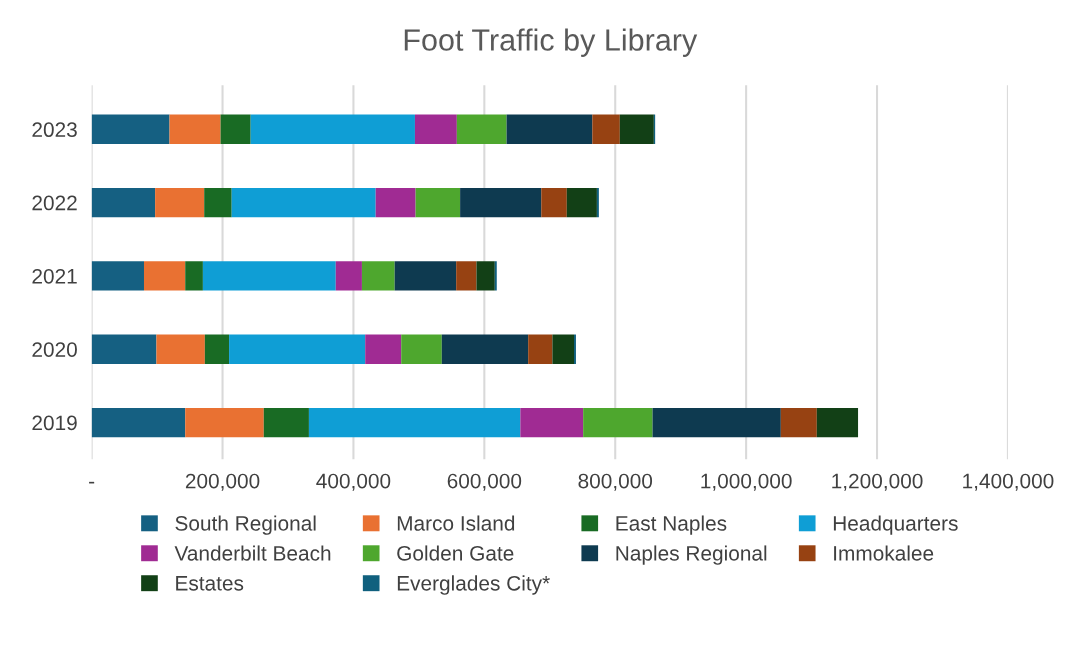 The height and width of the screenshot is (656, 1078). Describe the element at coordinates (884, 553) in the screenshot. I see `legend-label: Immokalee` at that location.